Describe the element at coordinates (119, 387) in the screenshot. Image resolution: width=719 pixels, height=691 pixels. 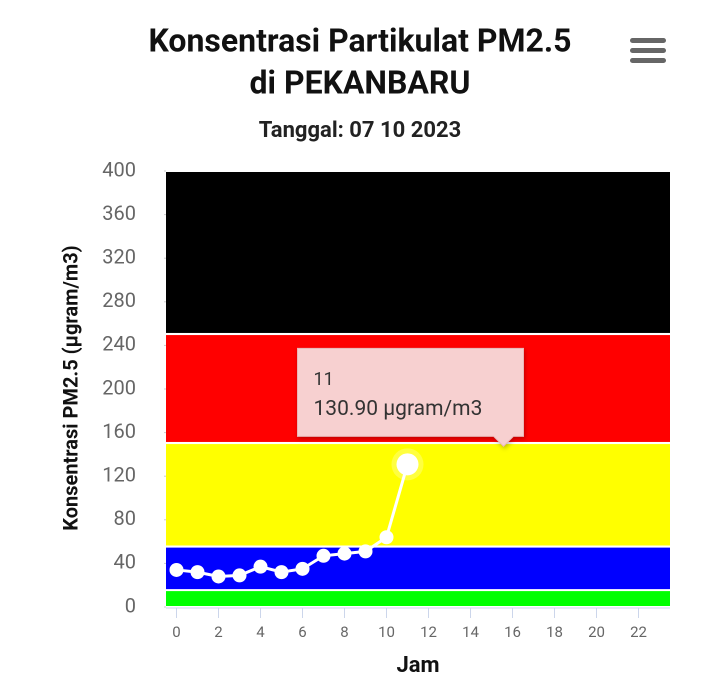
I see `y-tick-label: 200` at that location.